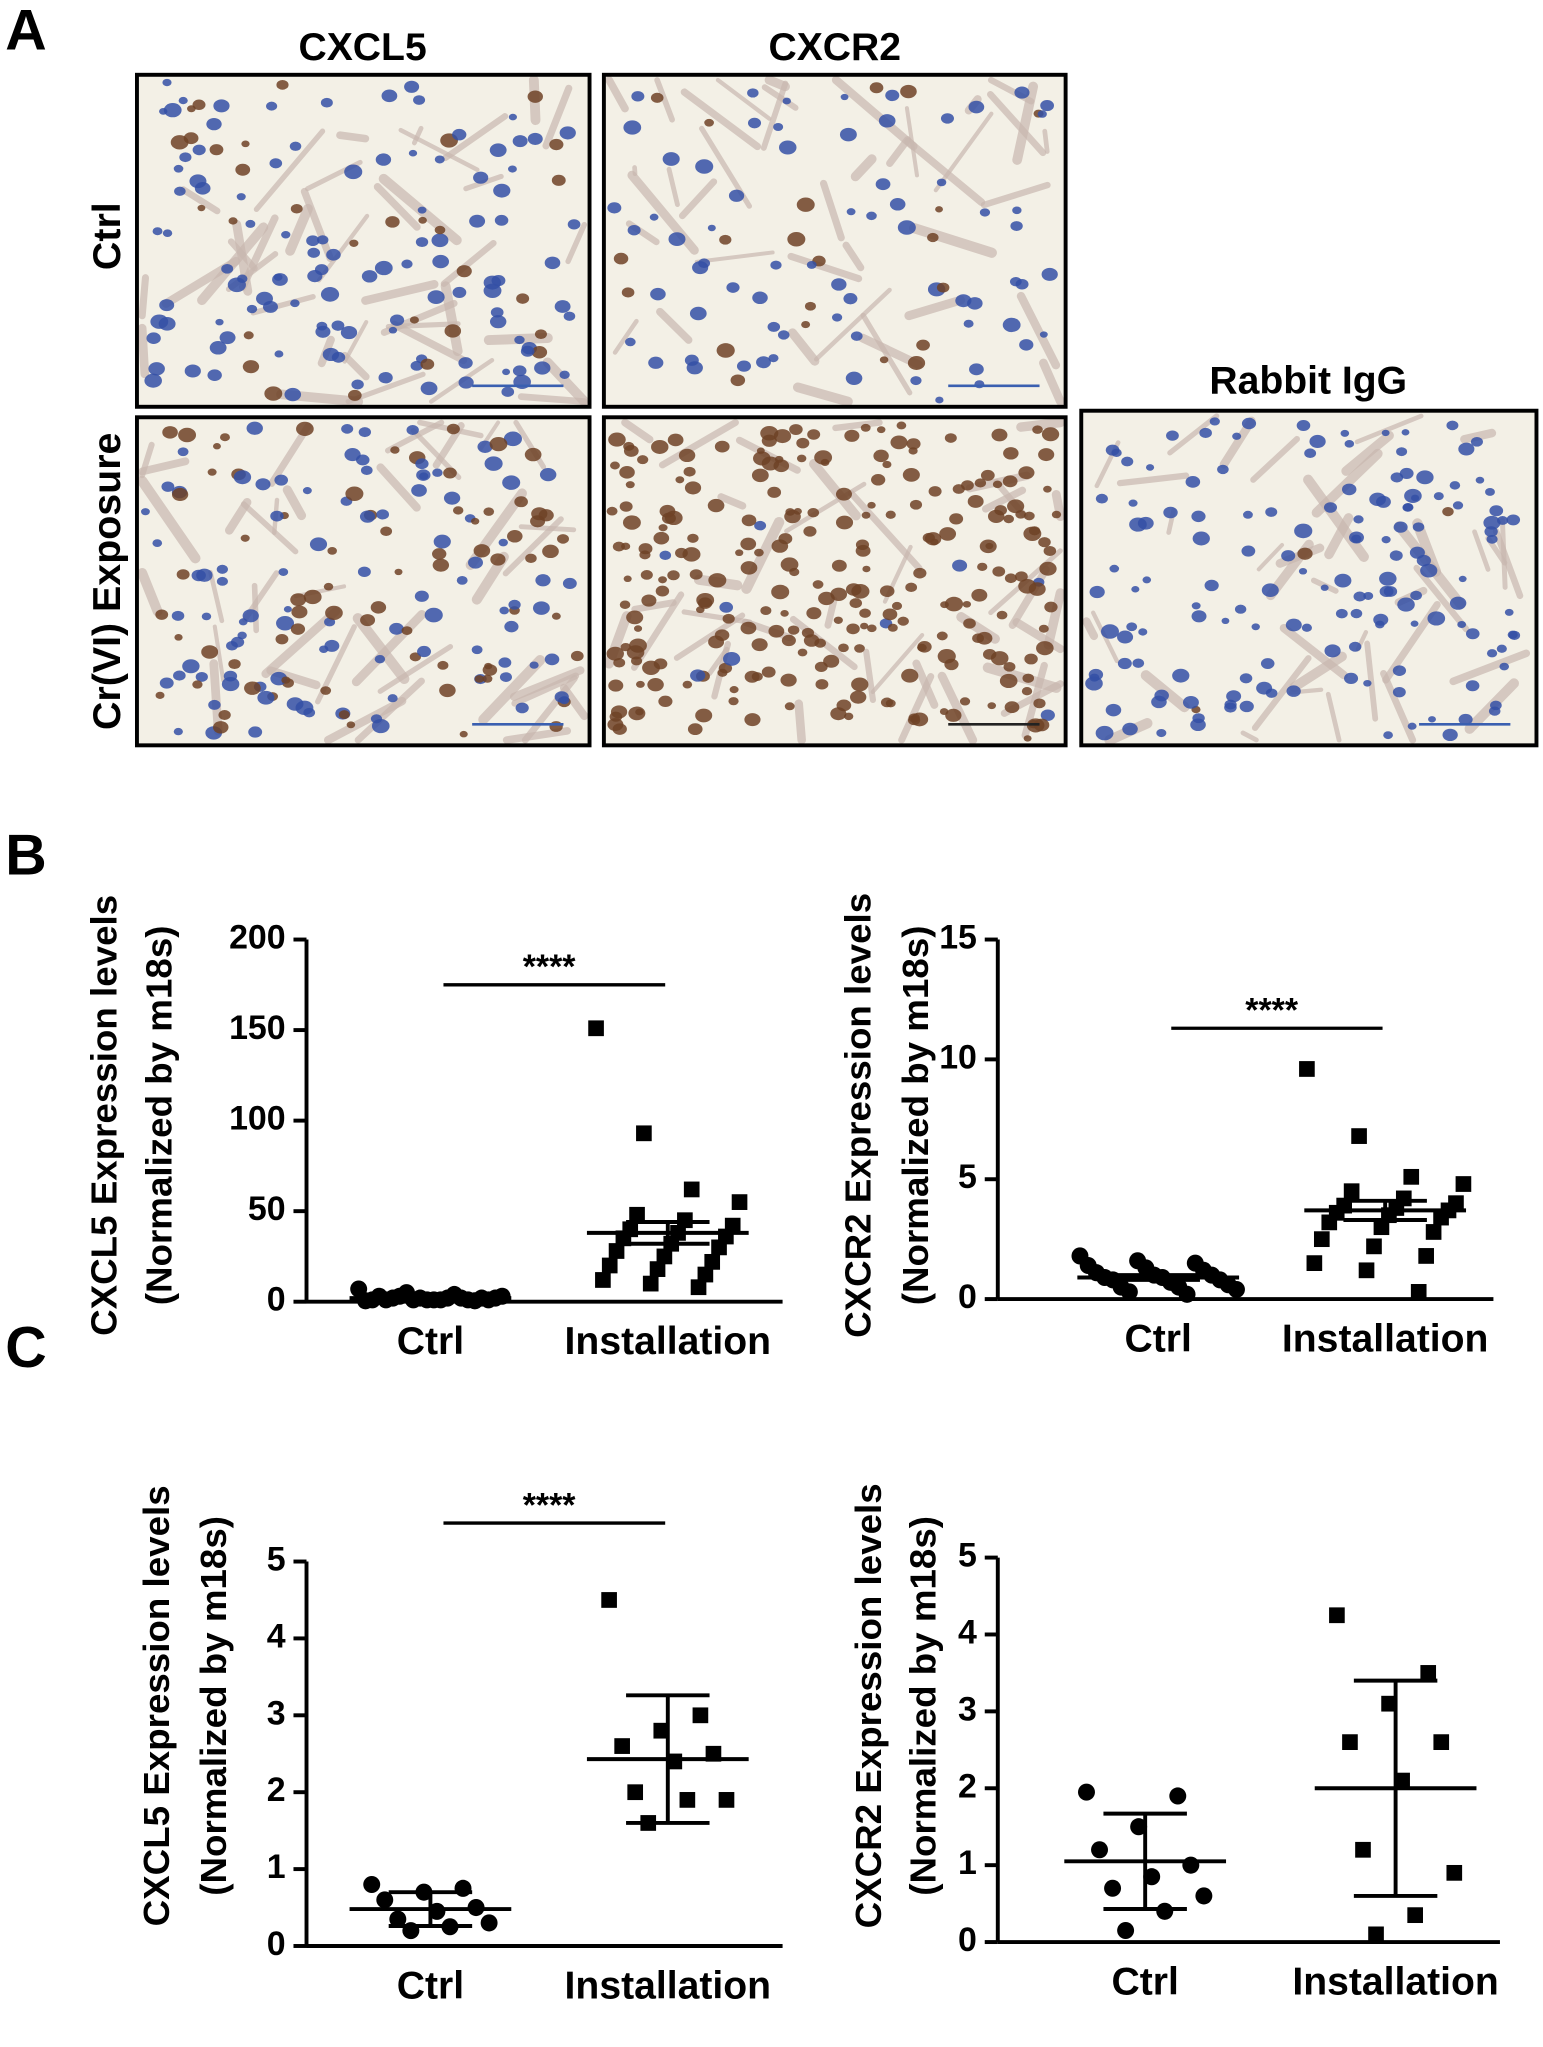  What do you see at coordinates (158, 1116) in the screenshot?
I see `y-axis-label: (Normalized by m18s)` at bounding box center [158, 1116].